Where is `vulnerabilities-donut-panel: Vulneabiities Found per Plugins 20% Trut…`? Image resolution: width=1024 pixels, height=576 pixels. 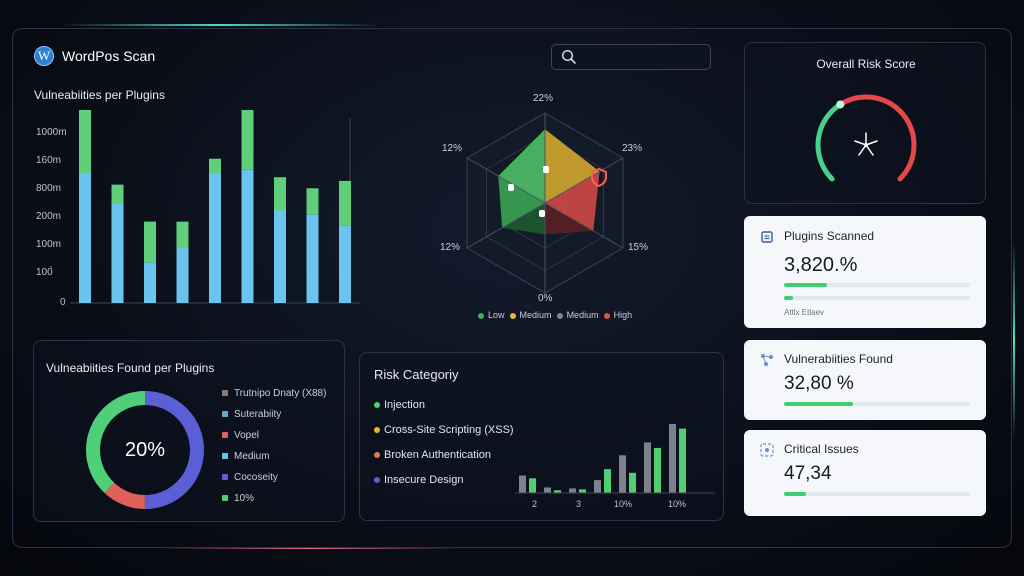
vulnerabilities-donut-panel: Vulneabiities Found per Plugins 20% Trut… is located at coordinates (189, 431).